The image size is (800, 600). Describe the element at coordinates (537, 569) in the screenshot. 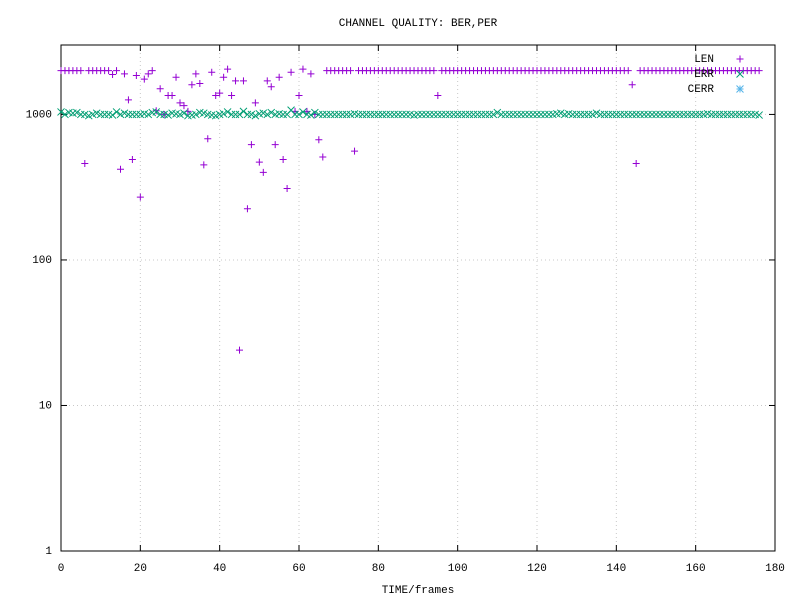

I see `x-tick-label: 120` at that location.